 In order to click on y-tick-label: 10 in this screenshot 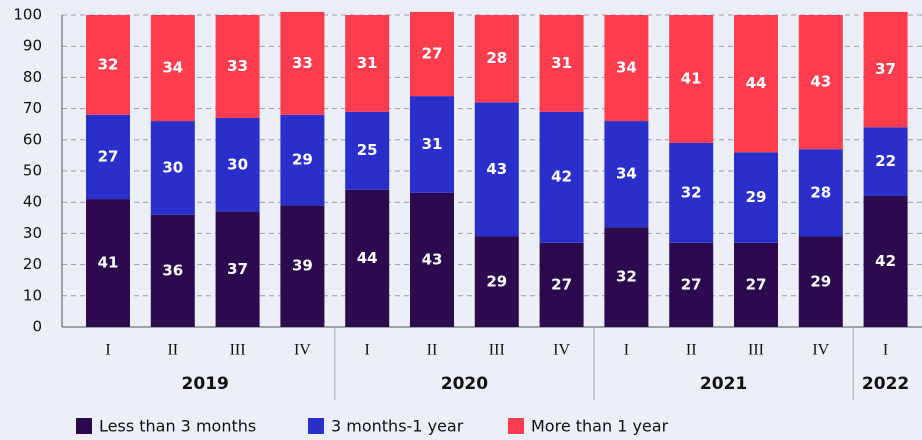, I will do `click(32, 295)`.